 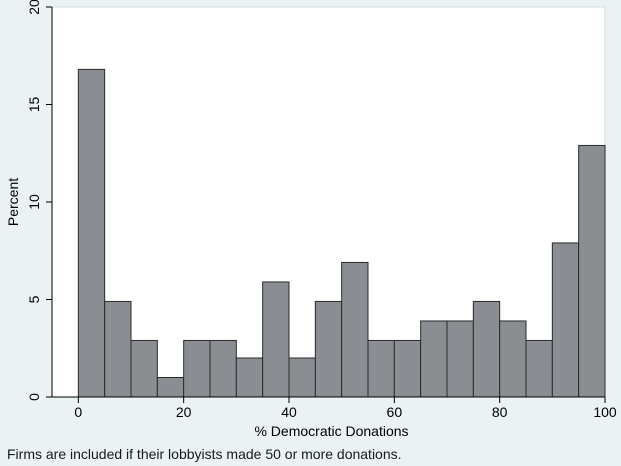 What do you see at coordinates (500, 412) in the screenshot?
I see `x-tick-label: 80` at bounding box center [500, 412].